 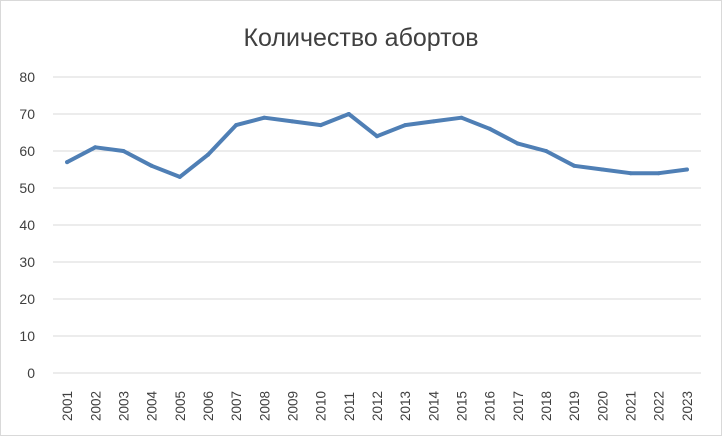 I want to click on x-tick-label: 2005, so click(x=180, y=406).